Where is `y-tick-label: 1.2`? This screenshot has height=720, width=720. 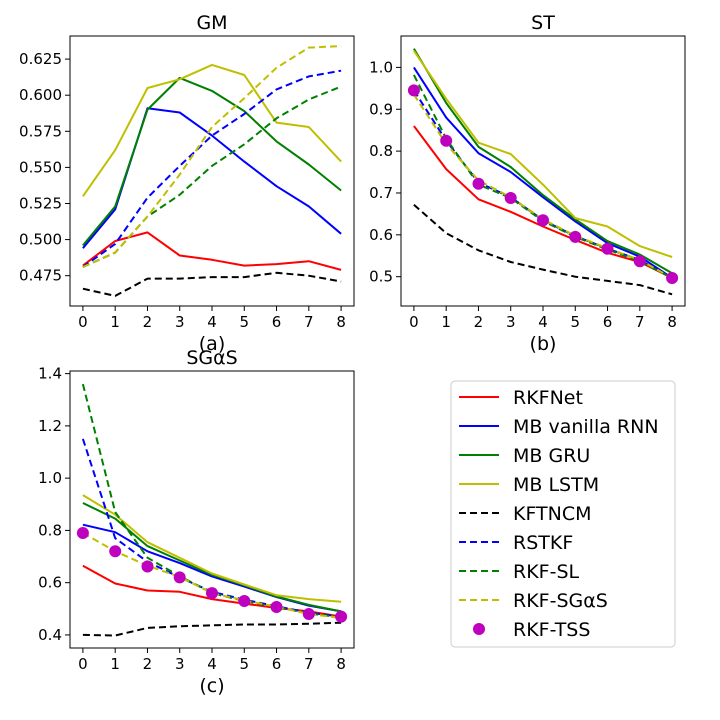 y-tick-label: 1.2 is located at coordinates (50, 426).